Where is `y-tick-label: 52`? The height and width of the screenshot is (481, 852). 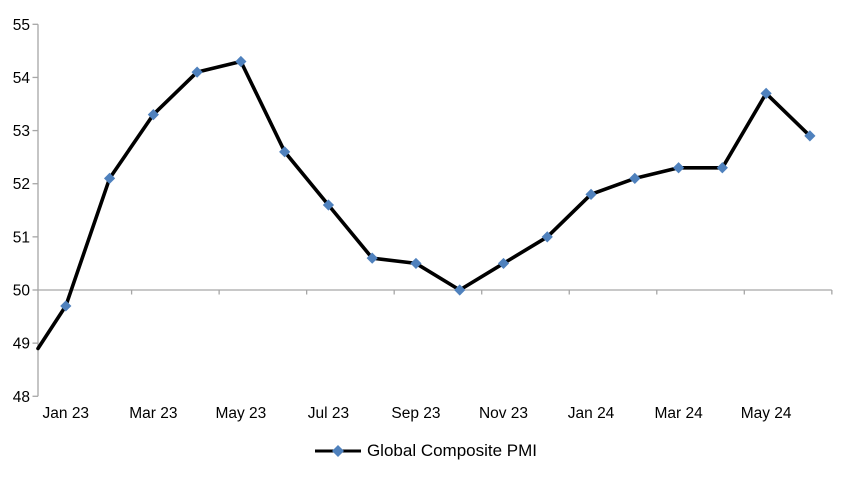 y-tick-label: 52 is located at coordinates (21, 184).